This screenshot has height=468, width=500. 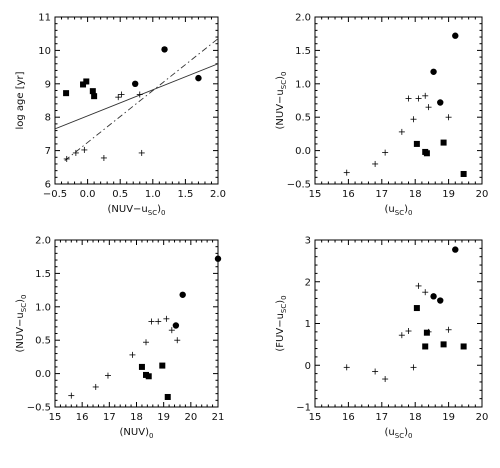 I want to click on x-tick-label: 1.5, so click(x=185, y=194).